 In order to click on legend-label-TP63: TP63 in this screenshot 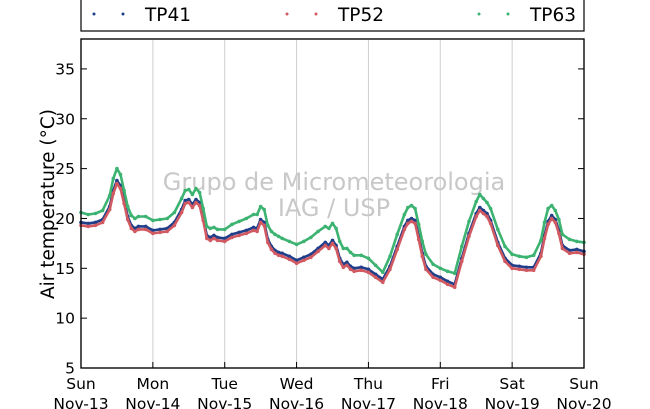, I will do `click(552, 15)`.